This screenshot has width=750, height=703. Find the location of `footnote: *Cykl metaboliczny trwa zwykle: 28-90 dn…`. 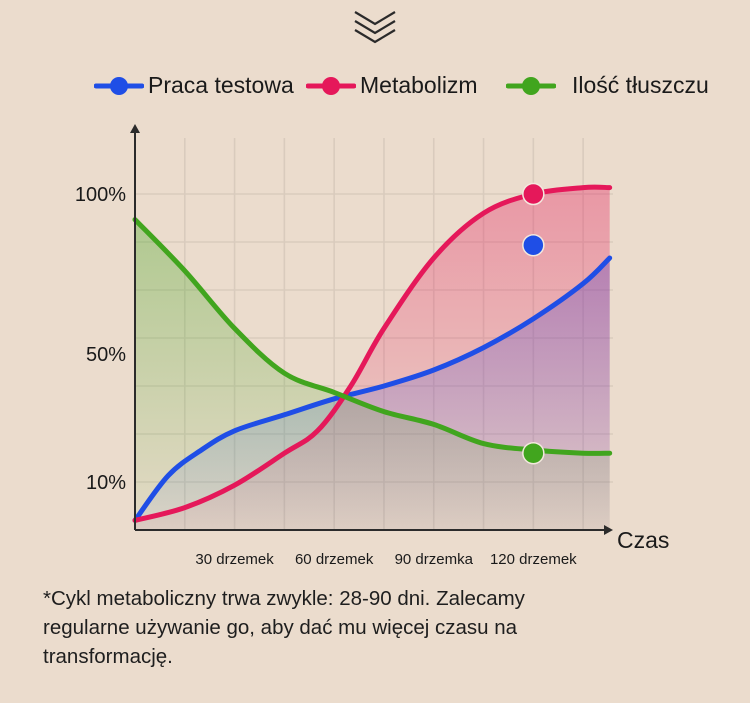

footnote: *Cykl metaboliczny trwa zwykle: 28-90 dn… is located at coordinates (363, 627).